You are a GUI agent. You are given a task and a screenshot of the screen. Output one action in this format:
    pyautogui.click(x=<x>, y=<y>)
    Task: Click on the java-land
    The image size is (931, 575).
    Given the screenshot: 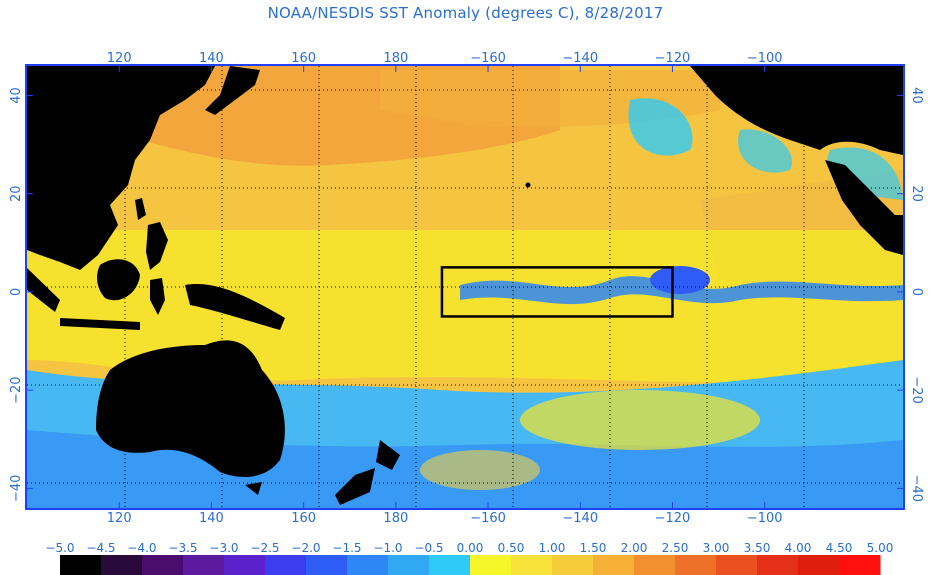 What is the action you would take?
    pyautogui.click(x=100, y=324)
    